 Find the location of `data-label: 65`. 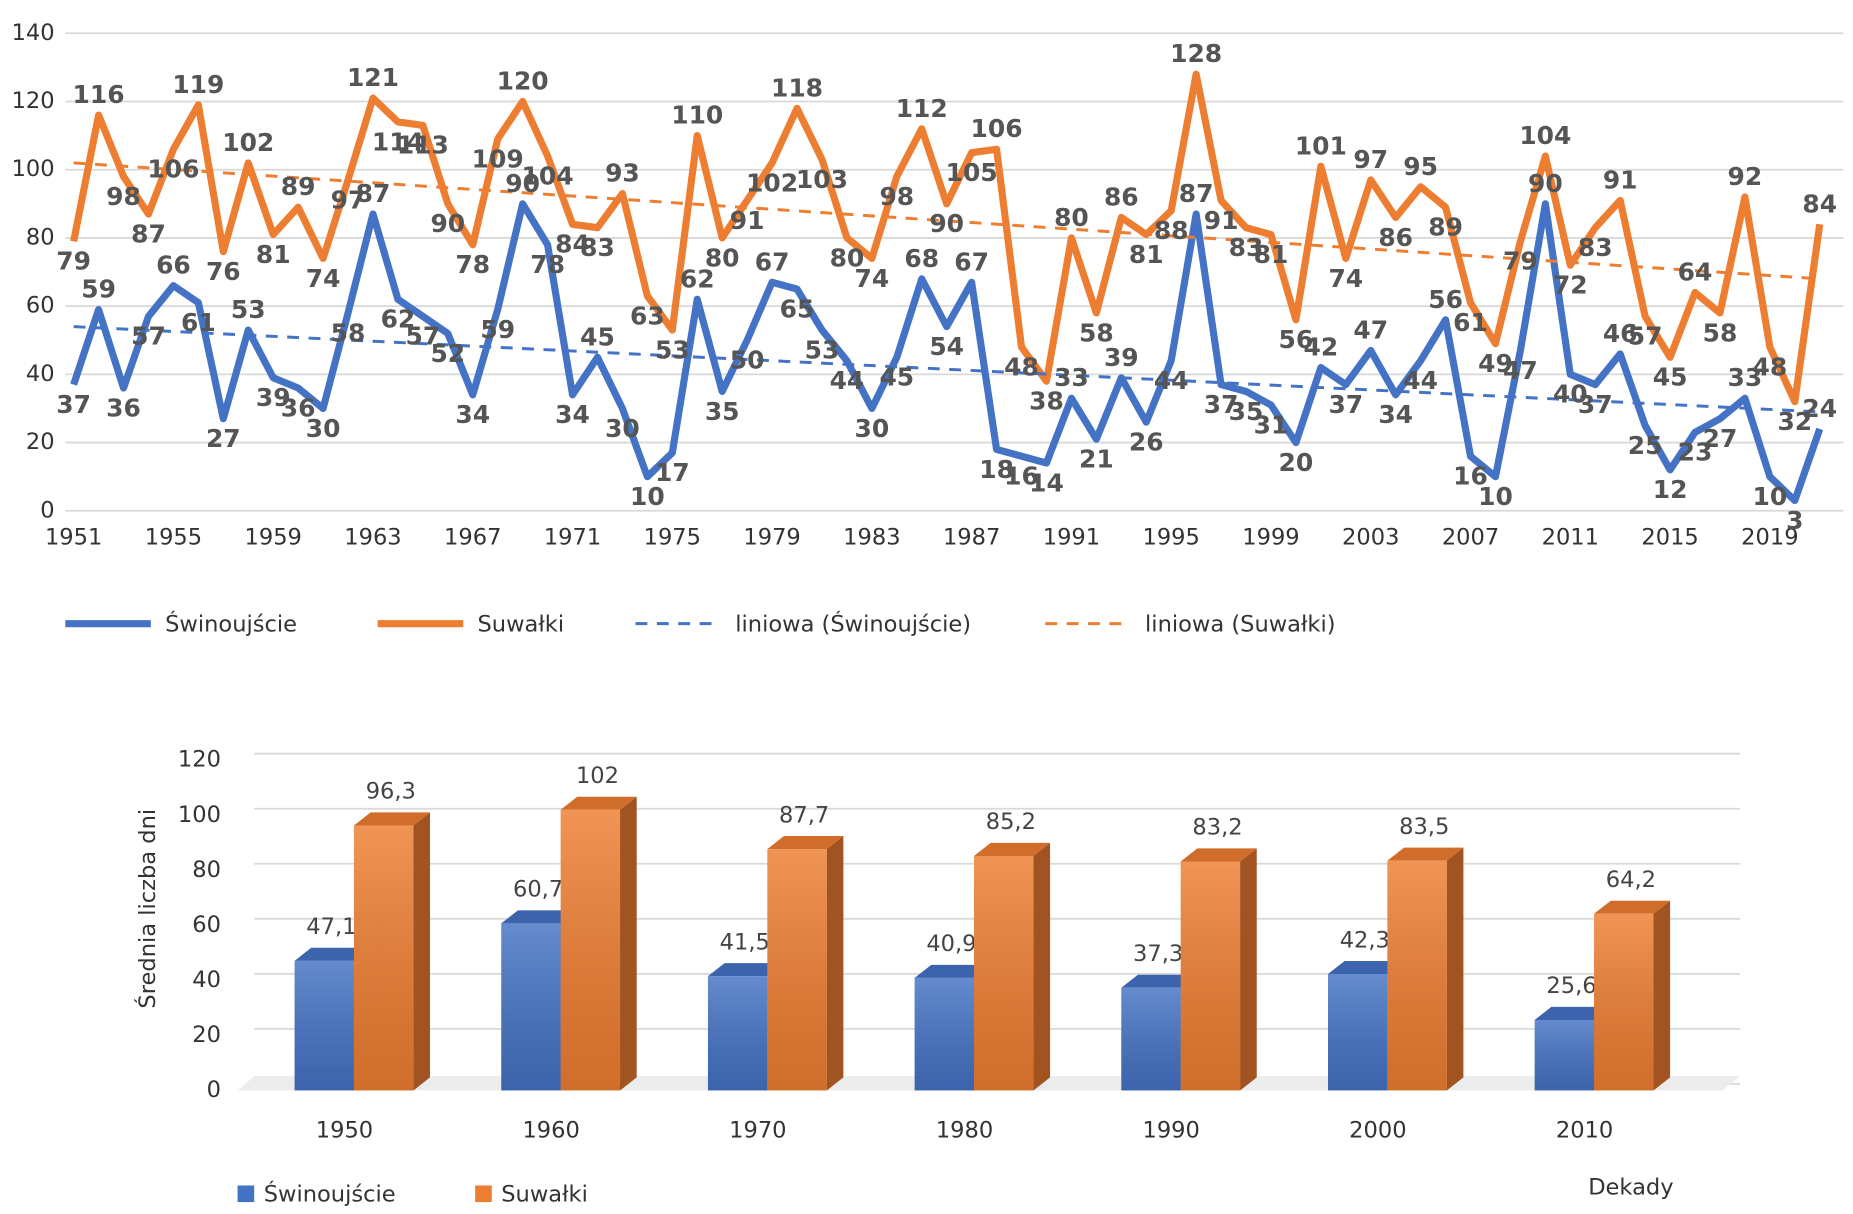

data-label: 65 is located at coordinates (797, 308).